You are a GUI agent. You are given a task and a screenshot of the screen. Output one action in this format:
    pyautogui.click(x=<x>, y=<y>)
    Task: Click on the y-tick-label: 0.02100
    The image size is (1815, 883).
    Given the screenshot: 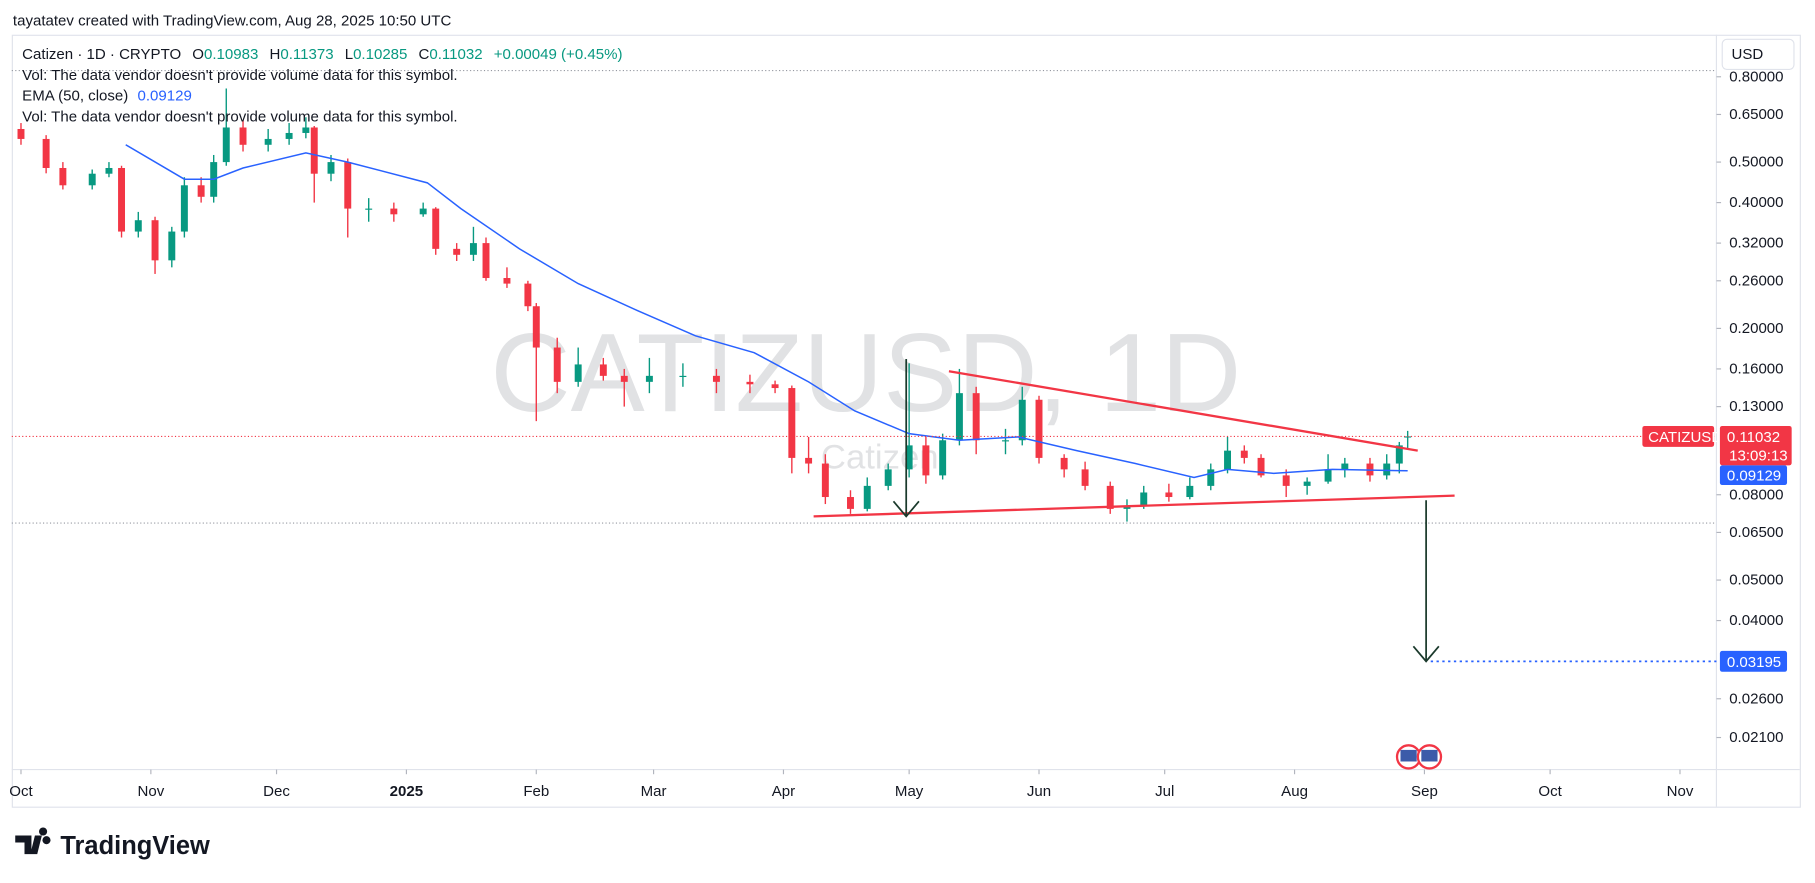 What is the action you would take?
    pyautogui.click(x=1756, y=737)
    